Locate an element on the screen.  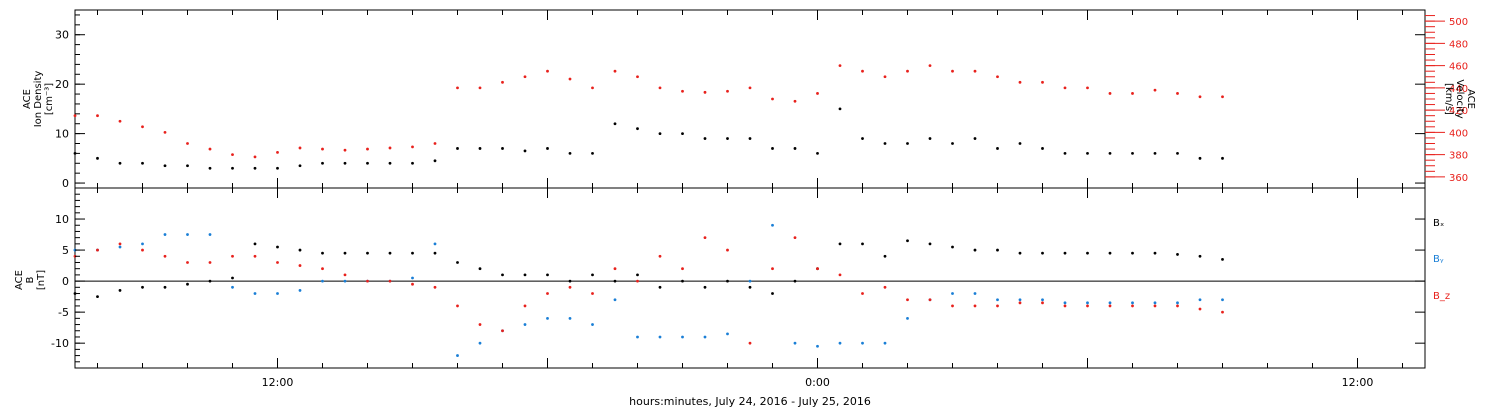
density-tick-label: 0 is located at coordinates (65, 183).